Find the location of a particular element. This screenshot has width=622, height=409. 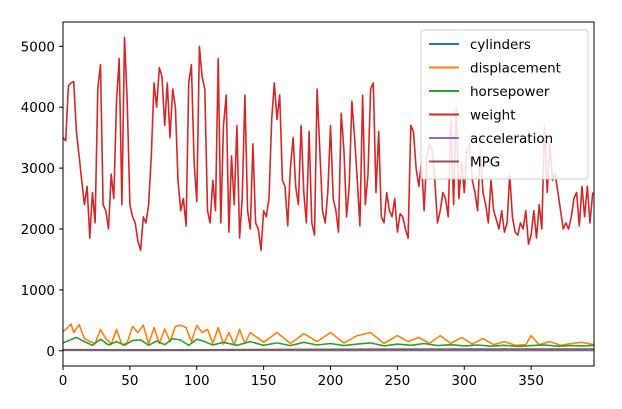

x-tick-label: 0 is located at coordinates (63, 381).